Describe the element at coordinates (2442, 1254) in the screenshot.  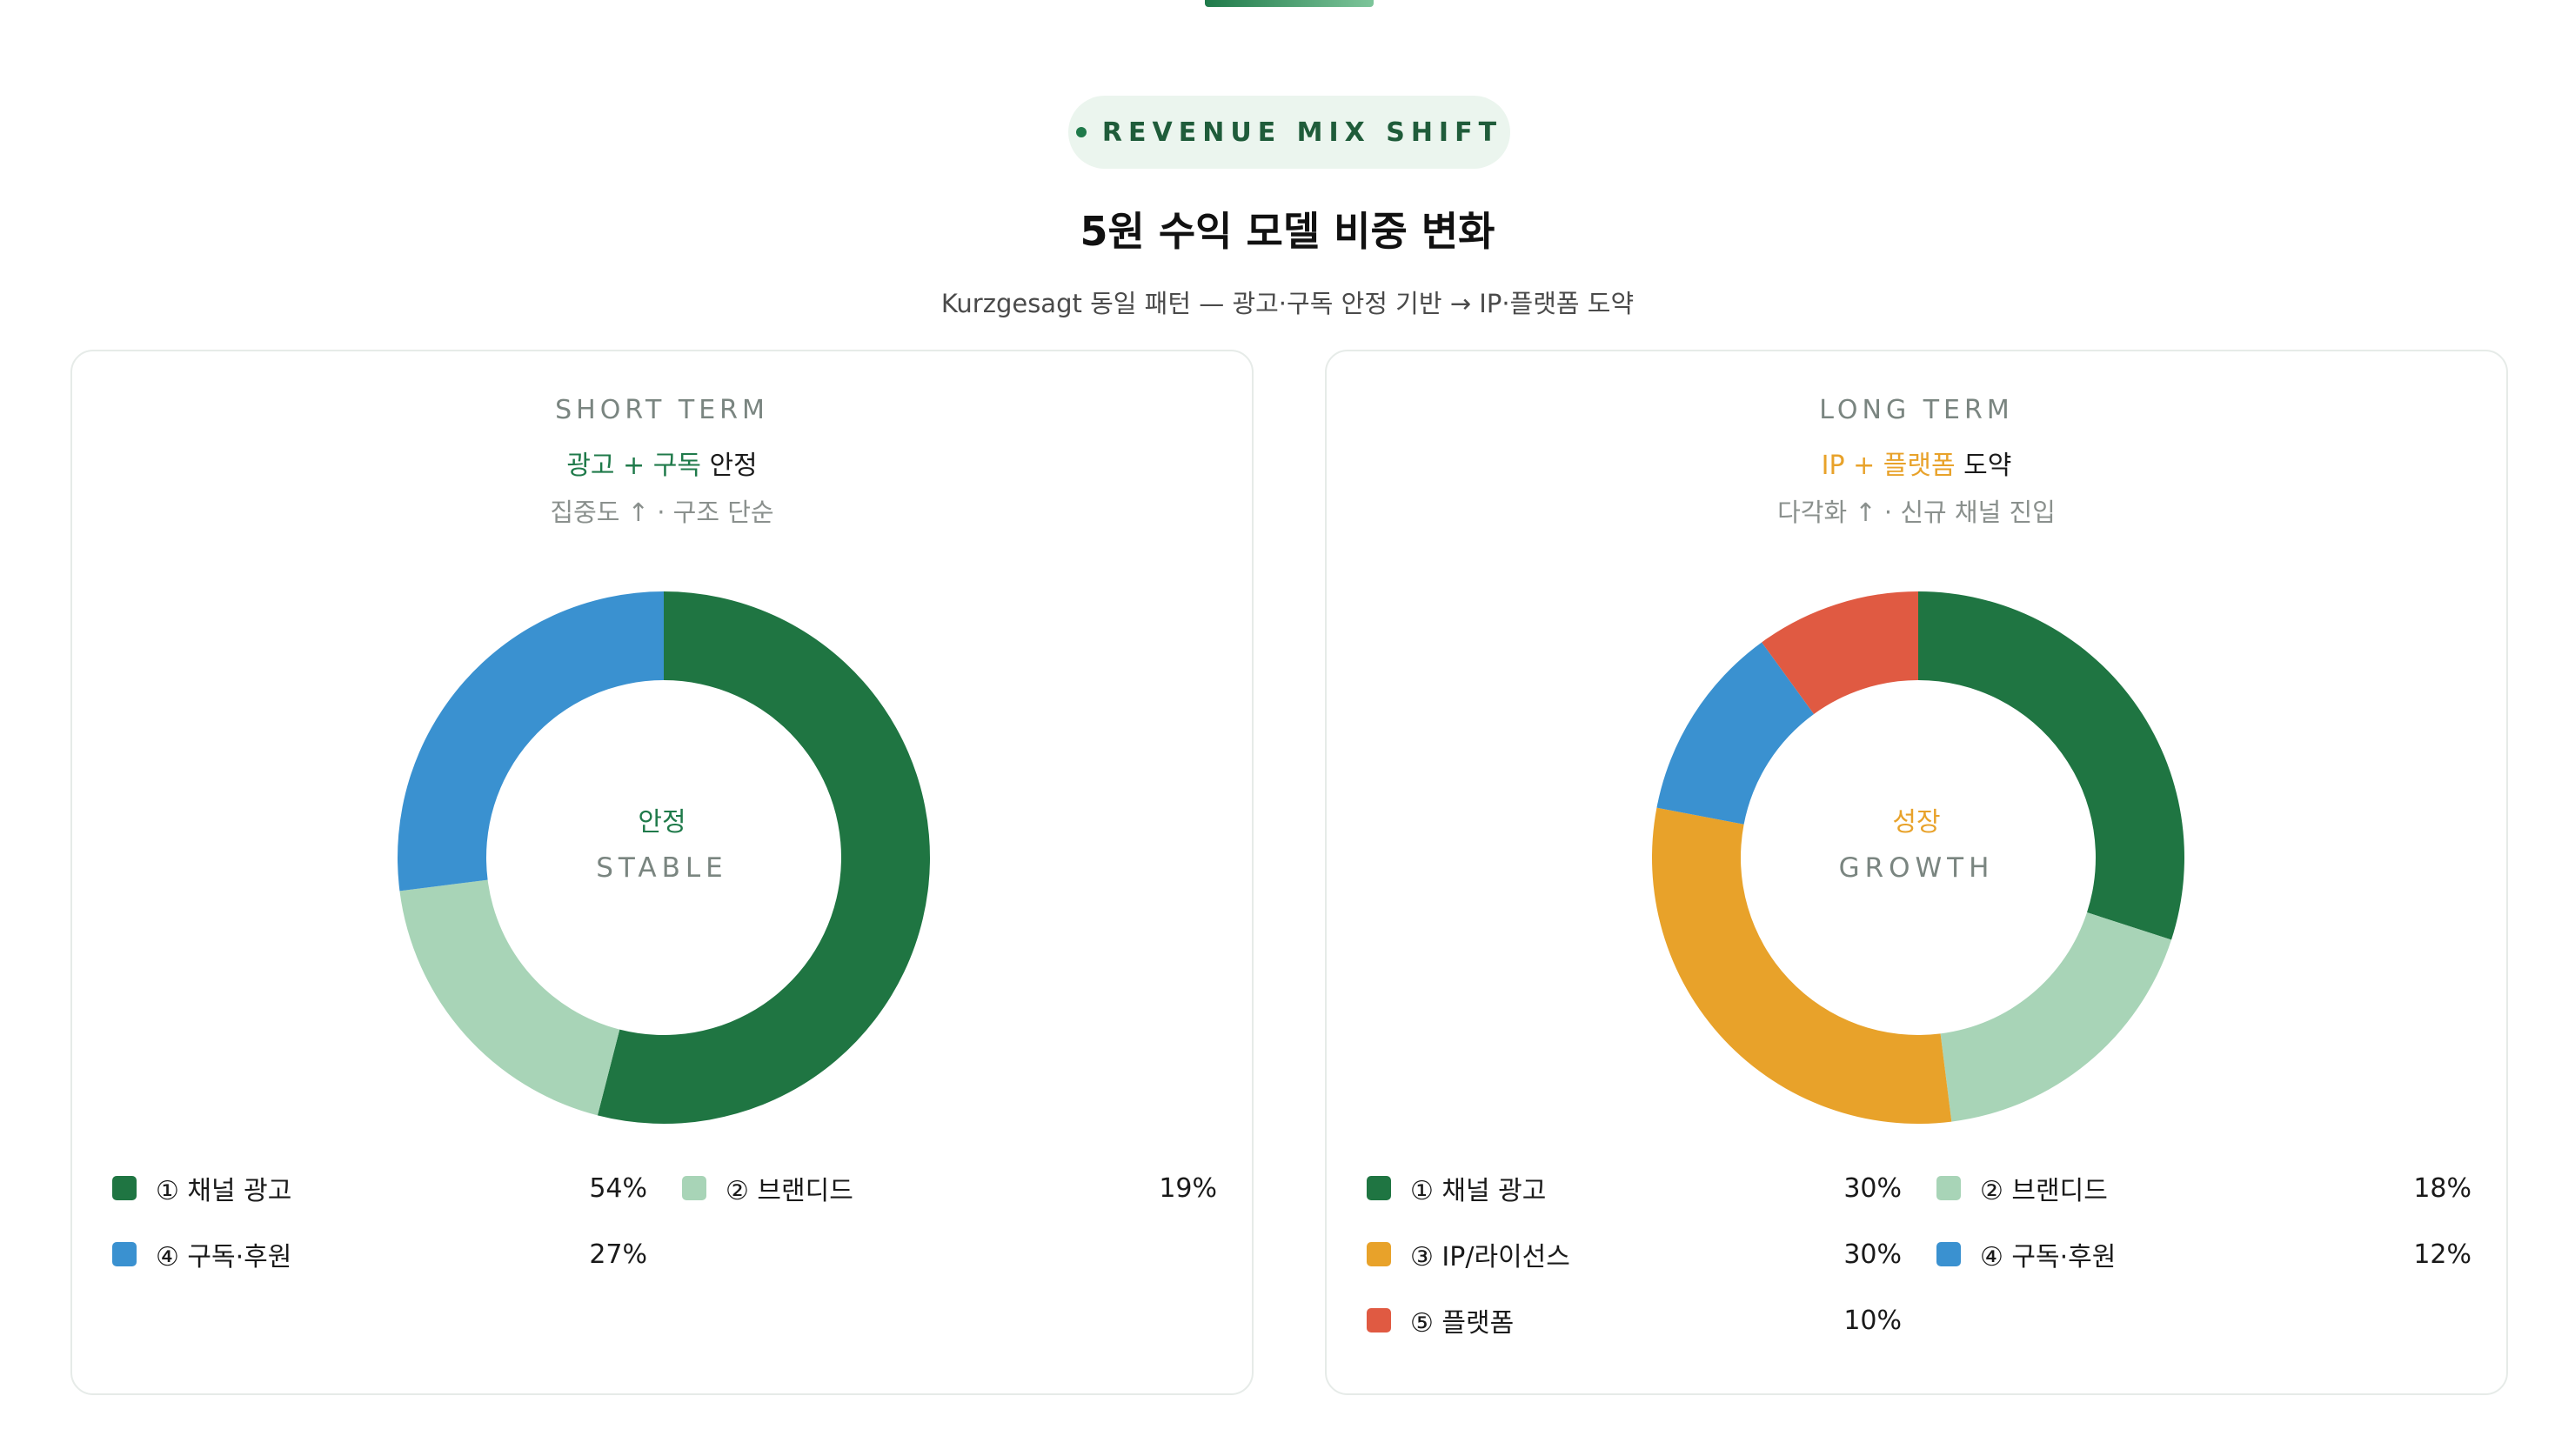
I see `legend-value: 12%` at that location.